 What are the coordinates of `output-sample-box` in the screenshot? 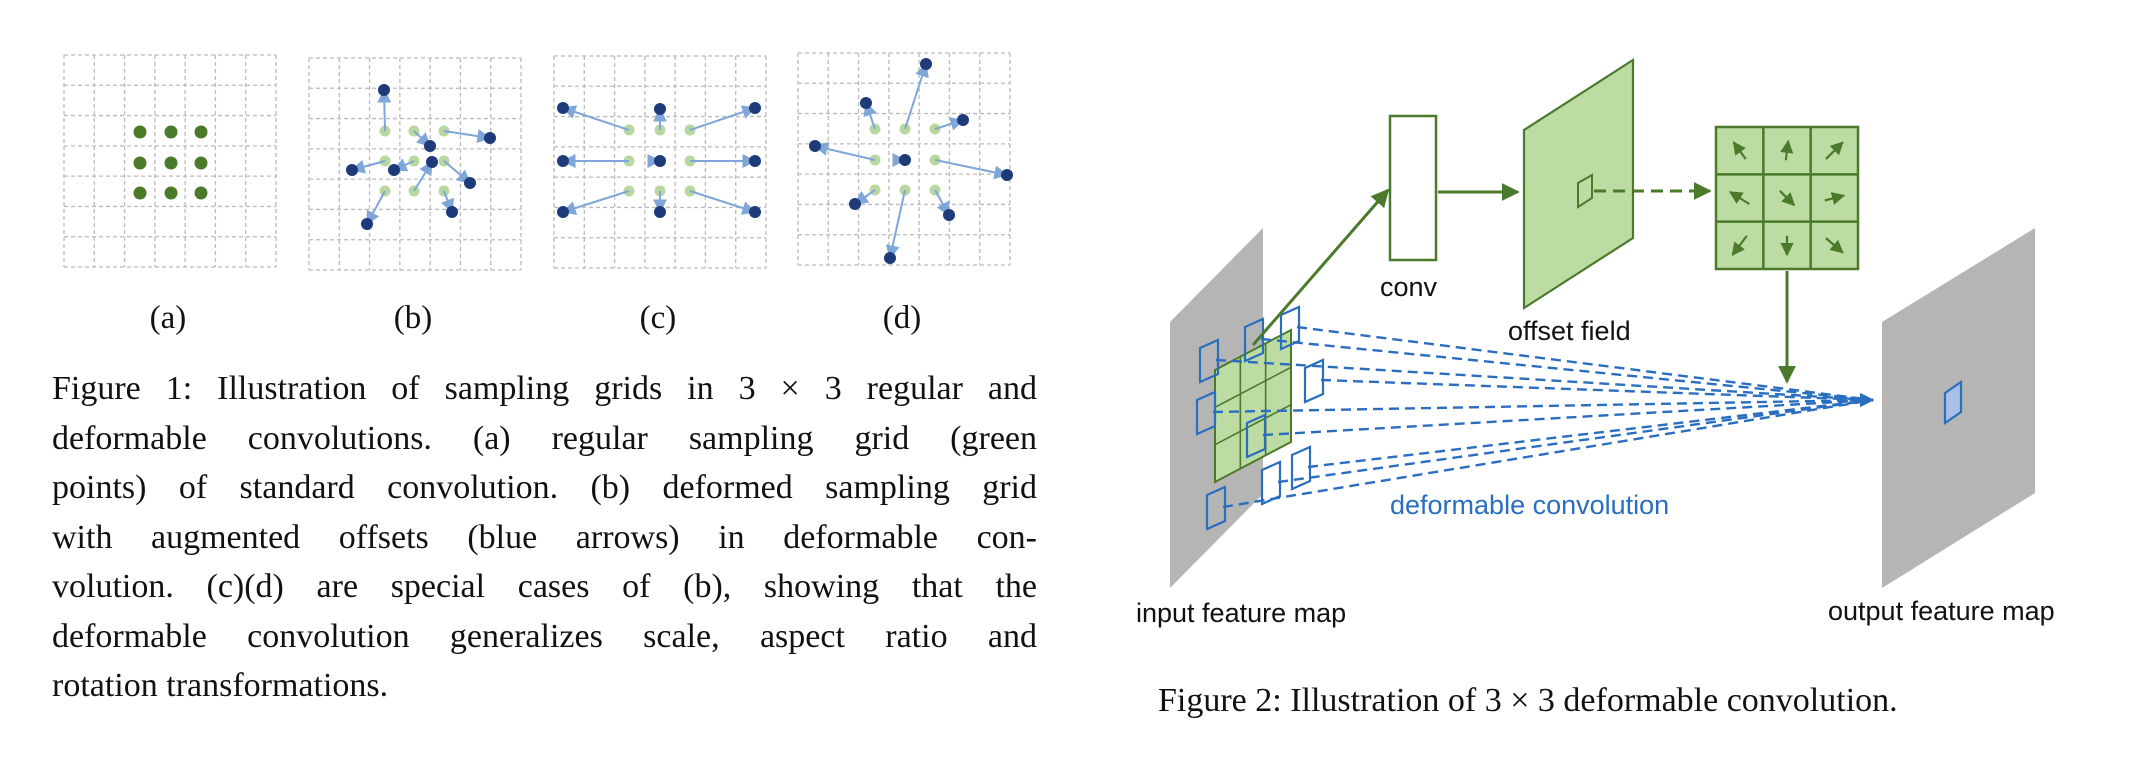 It's located at (1953, 402).